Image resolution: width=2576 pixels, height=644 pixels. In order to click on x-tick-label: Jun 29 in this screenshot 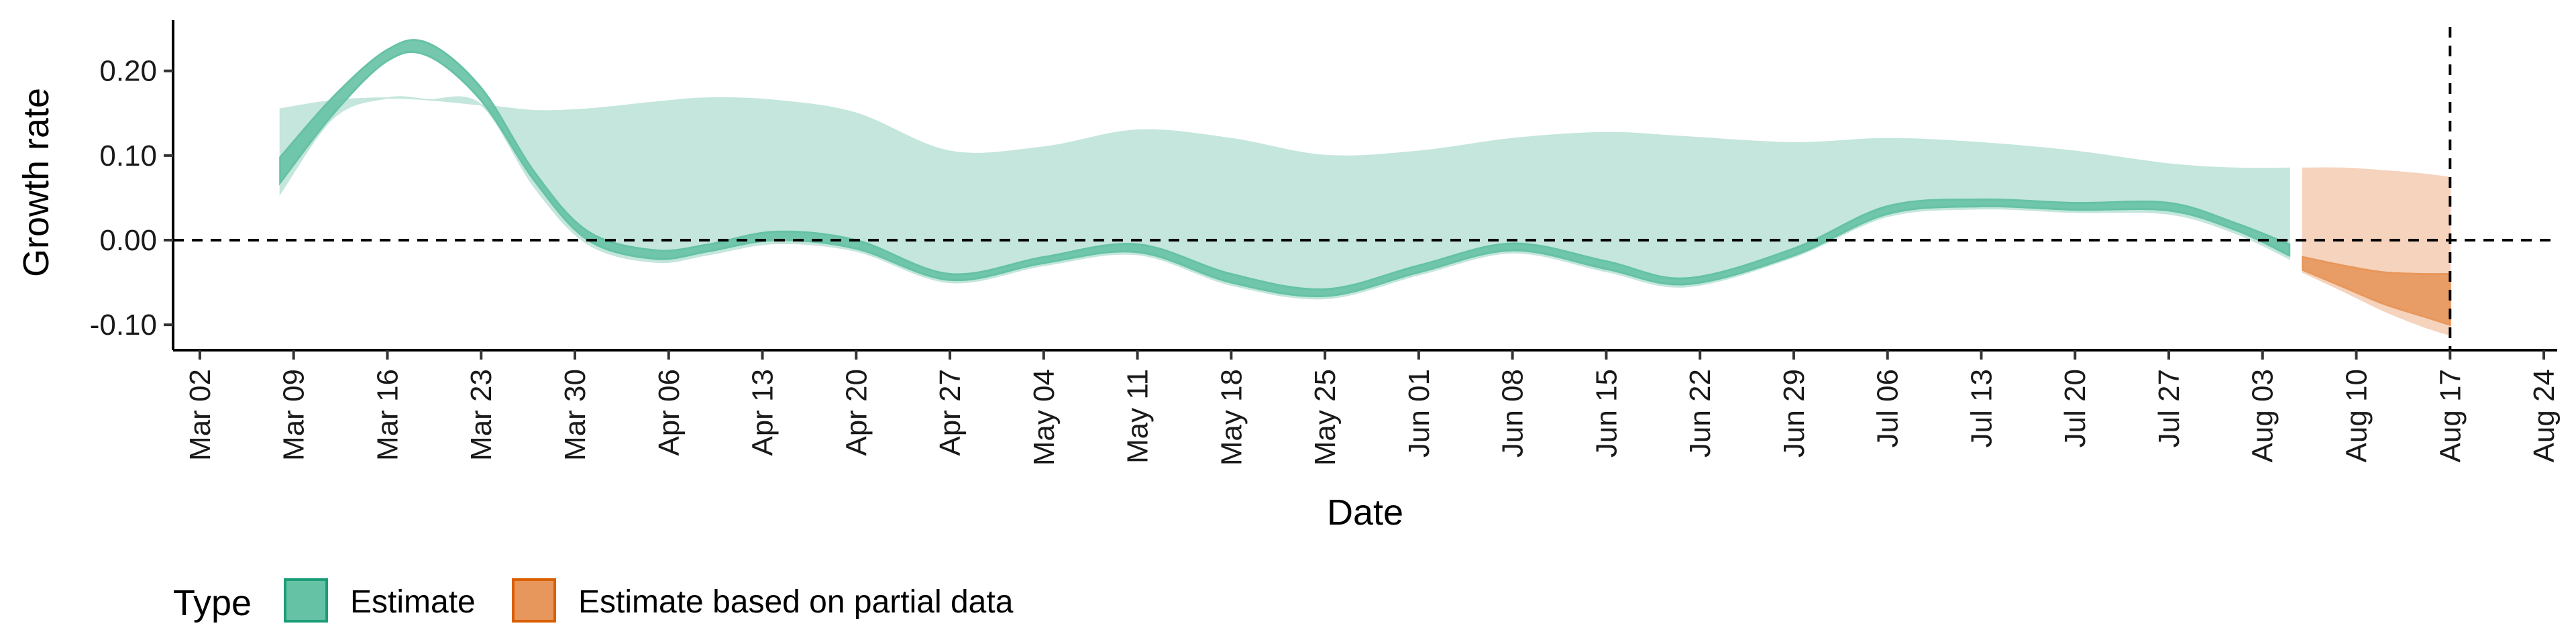, I will do `click(1794, 413)`.